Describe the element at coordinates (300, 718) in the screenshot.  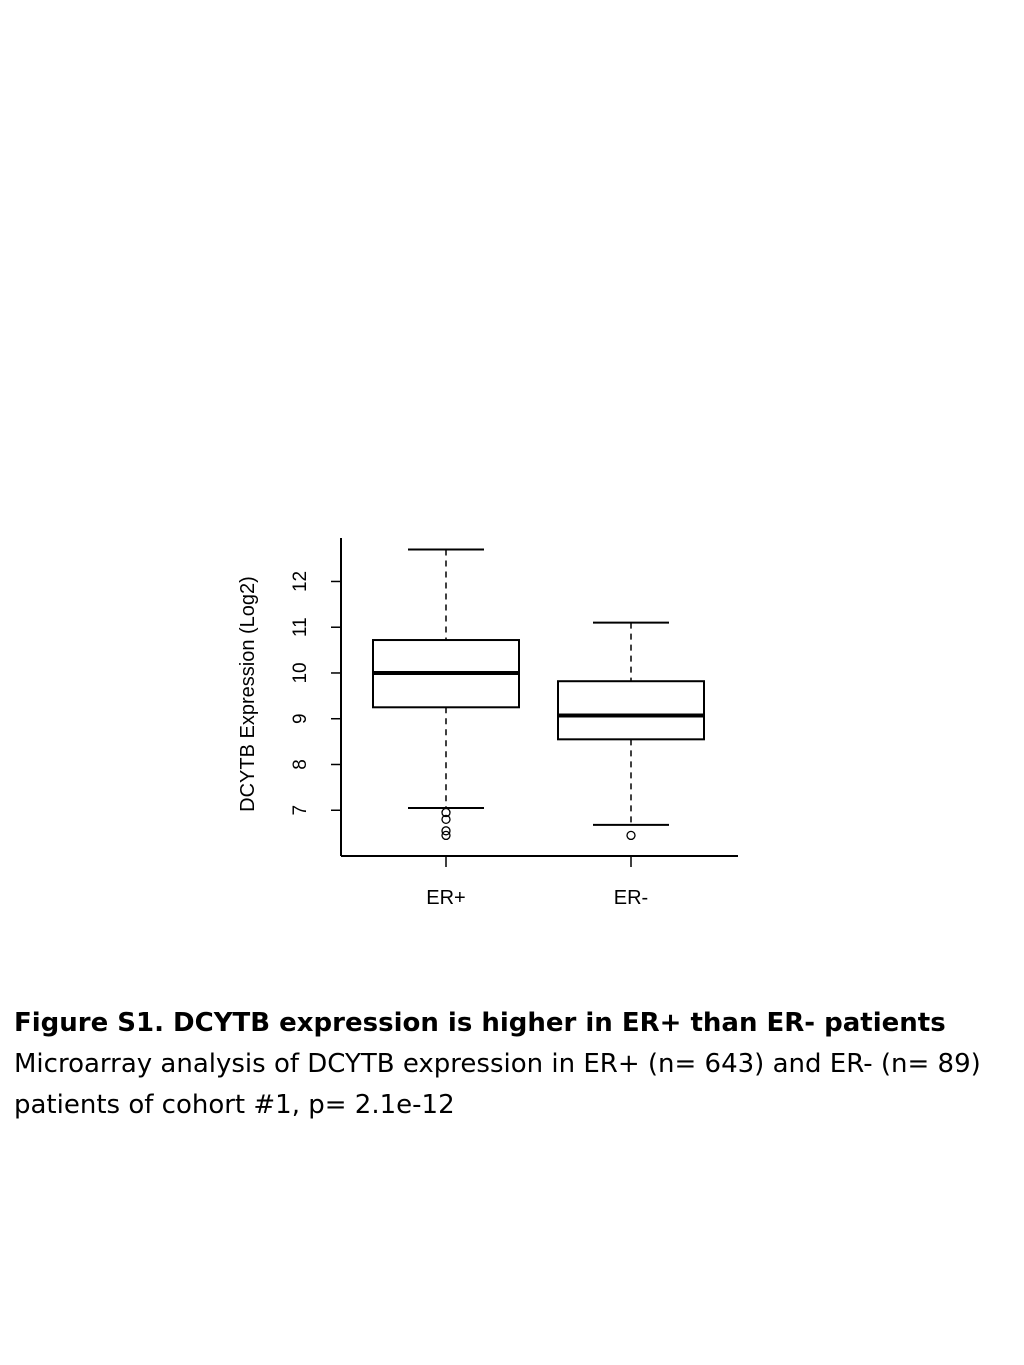
I see `y-tick-label: 9` at that location.